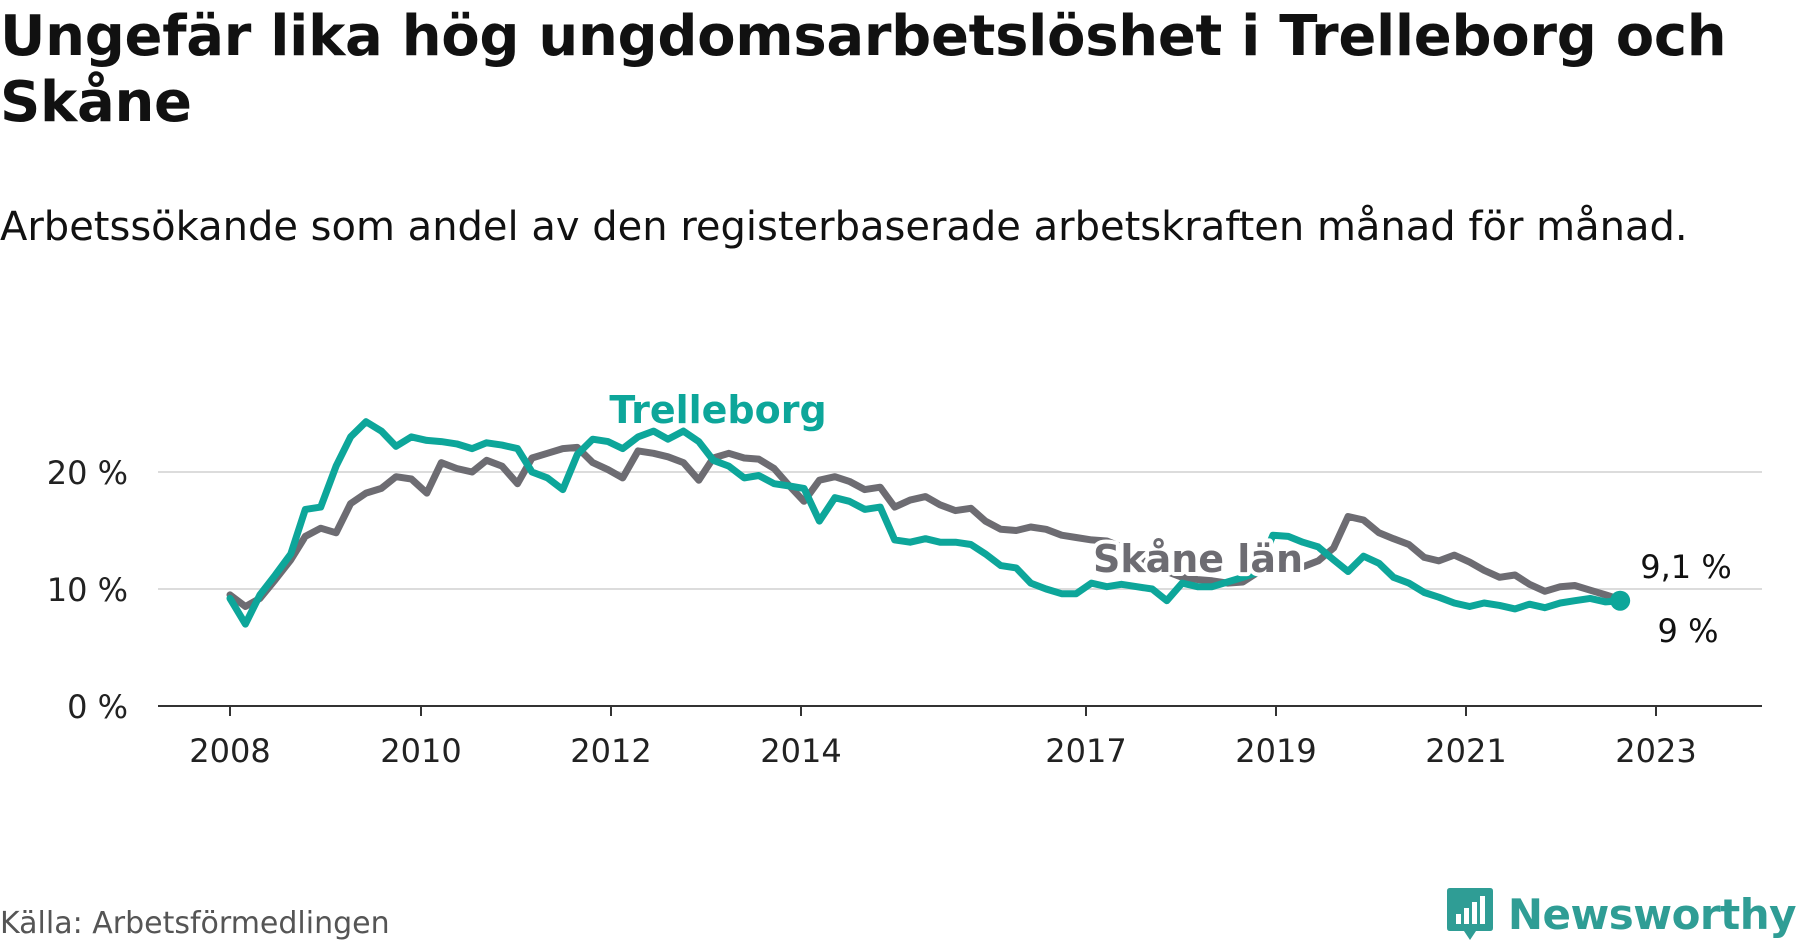 The height and width of the screenshot is (948, 1800). What do you see at coordinates (1085, 751) in the screenshot?
I see `x-tick-label: 2017` at bounding box center [1085, 751].